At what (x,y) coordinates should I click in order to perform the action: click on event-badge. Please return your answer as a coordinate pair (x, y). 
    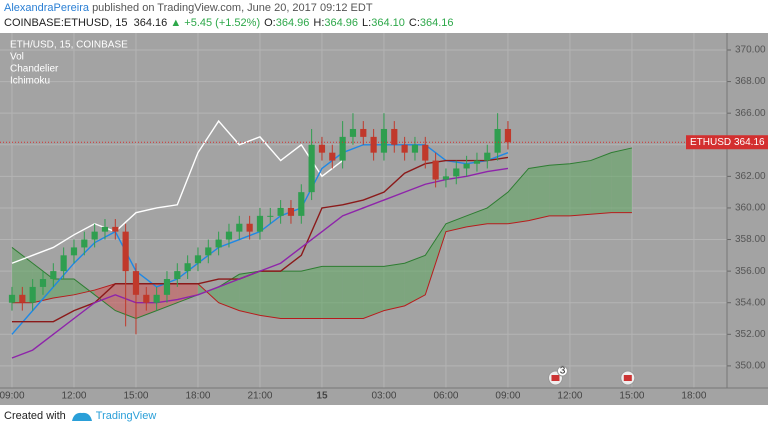
    Looking at the image, I should click on (562, 371).